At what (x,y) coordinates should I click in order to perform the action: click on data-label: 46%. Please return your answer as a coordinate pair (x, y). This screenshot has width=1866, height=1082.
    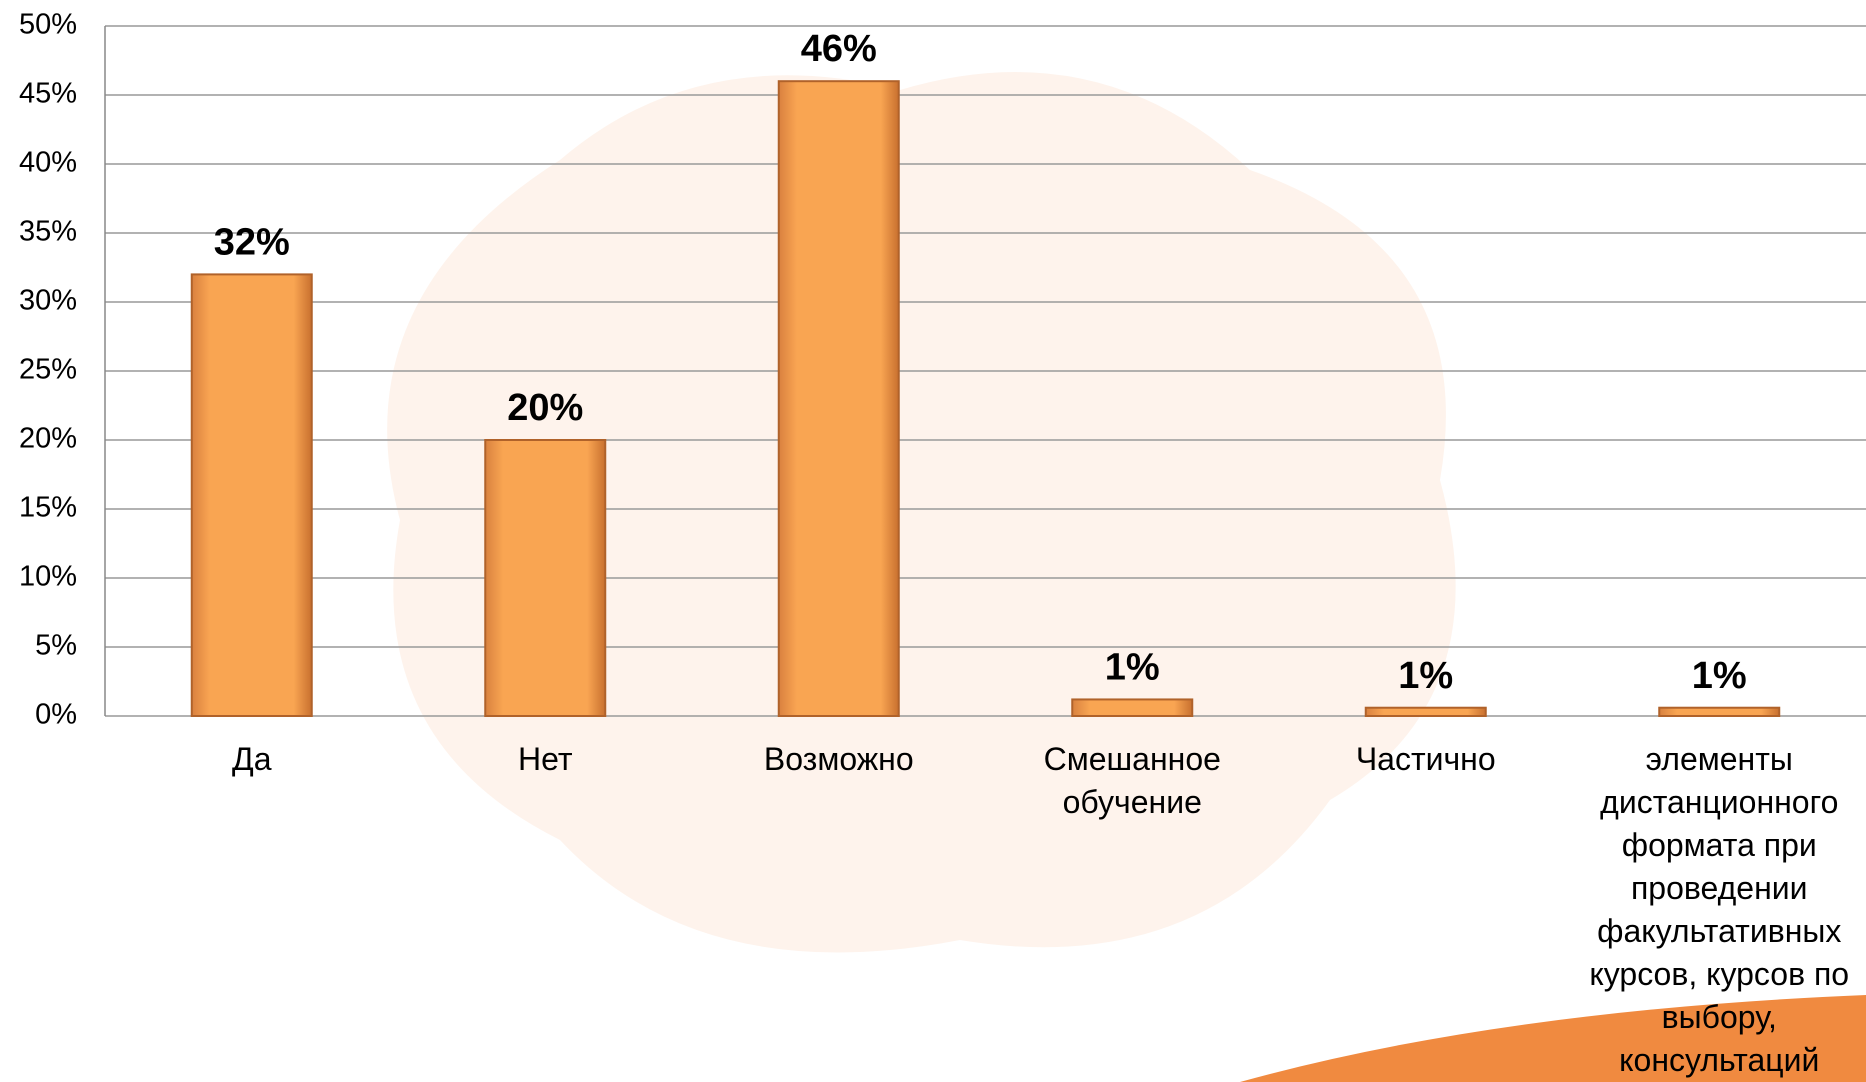
    Looking at the image, I should click on (839, 49).